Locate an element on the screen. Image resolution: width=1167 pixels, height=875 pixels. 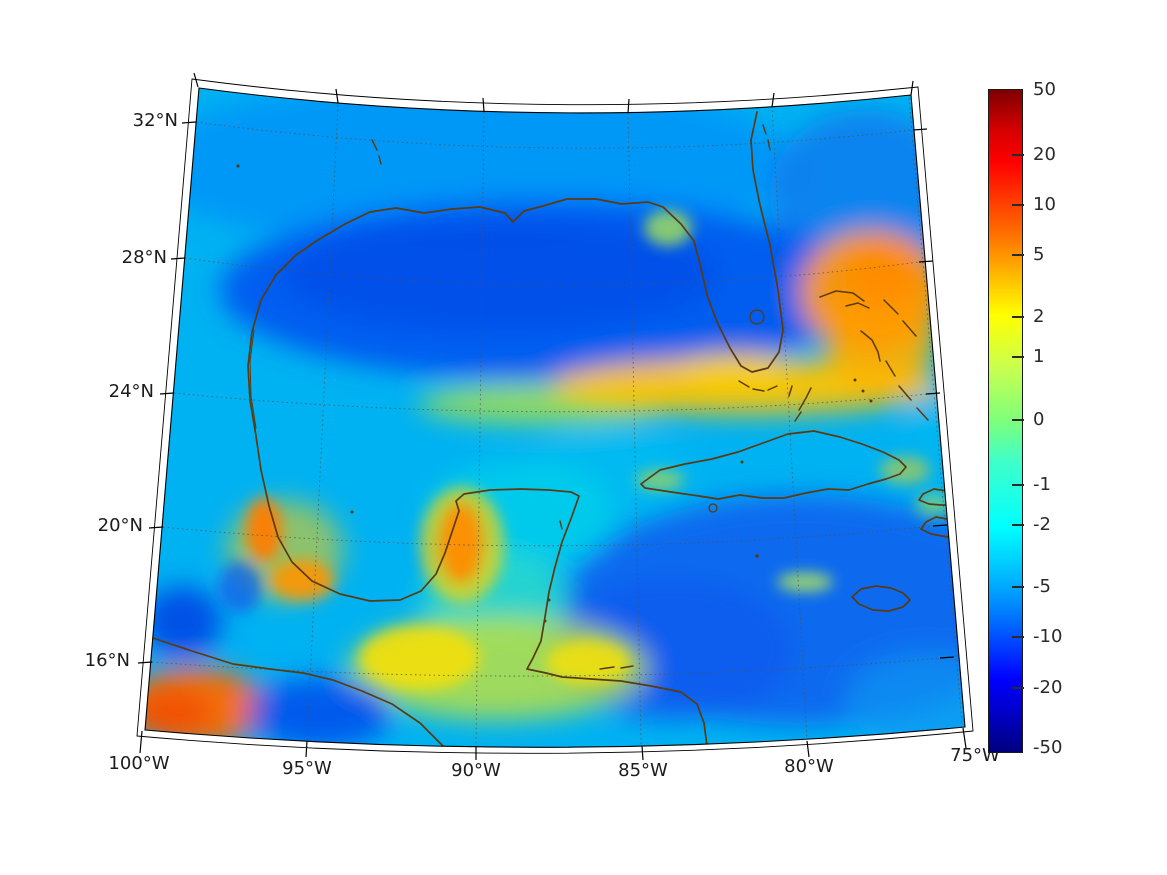
cbar-label-n1: -1 is located at coordinates (1042, 484).